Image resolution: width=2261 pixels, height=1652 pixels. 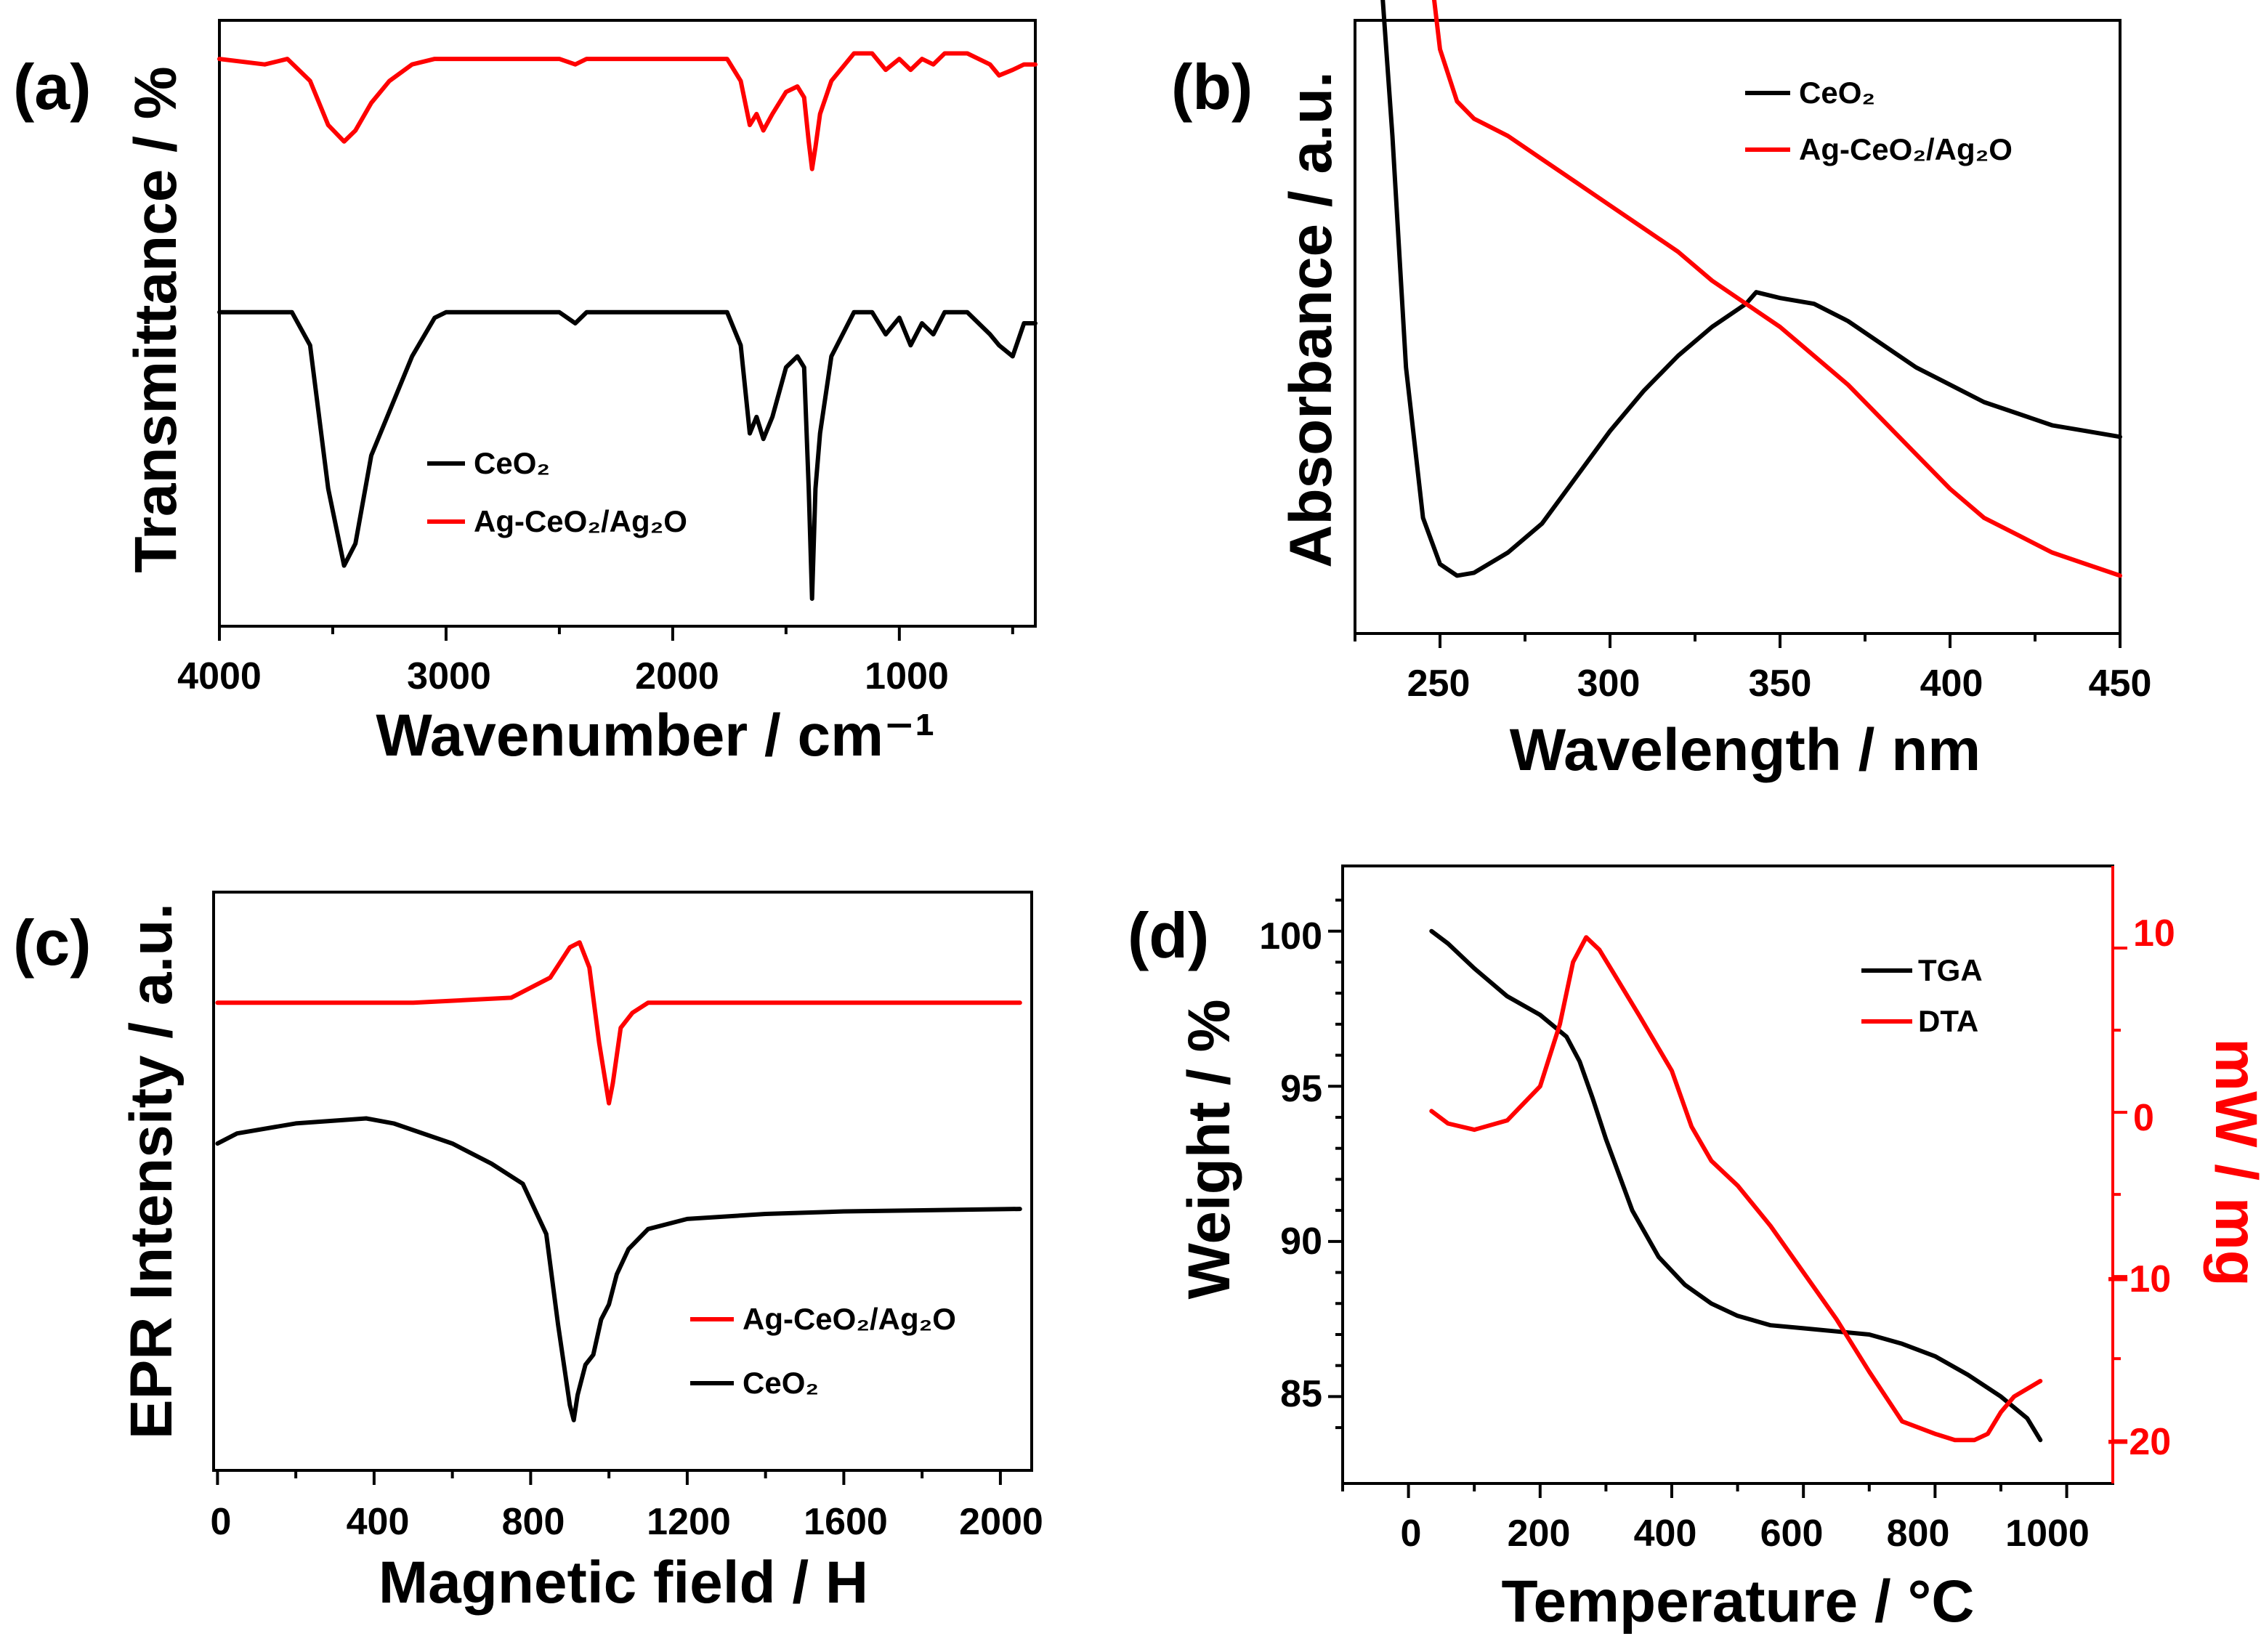 What do you see at coordinates (156, 319) in the screenshot?
I see `panel-a-ylabel: Transmittance / %` at bounding box center [156, 319].